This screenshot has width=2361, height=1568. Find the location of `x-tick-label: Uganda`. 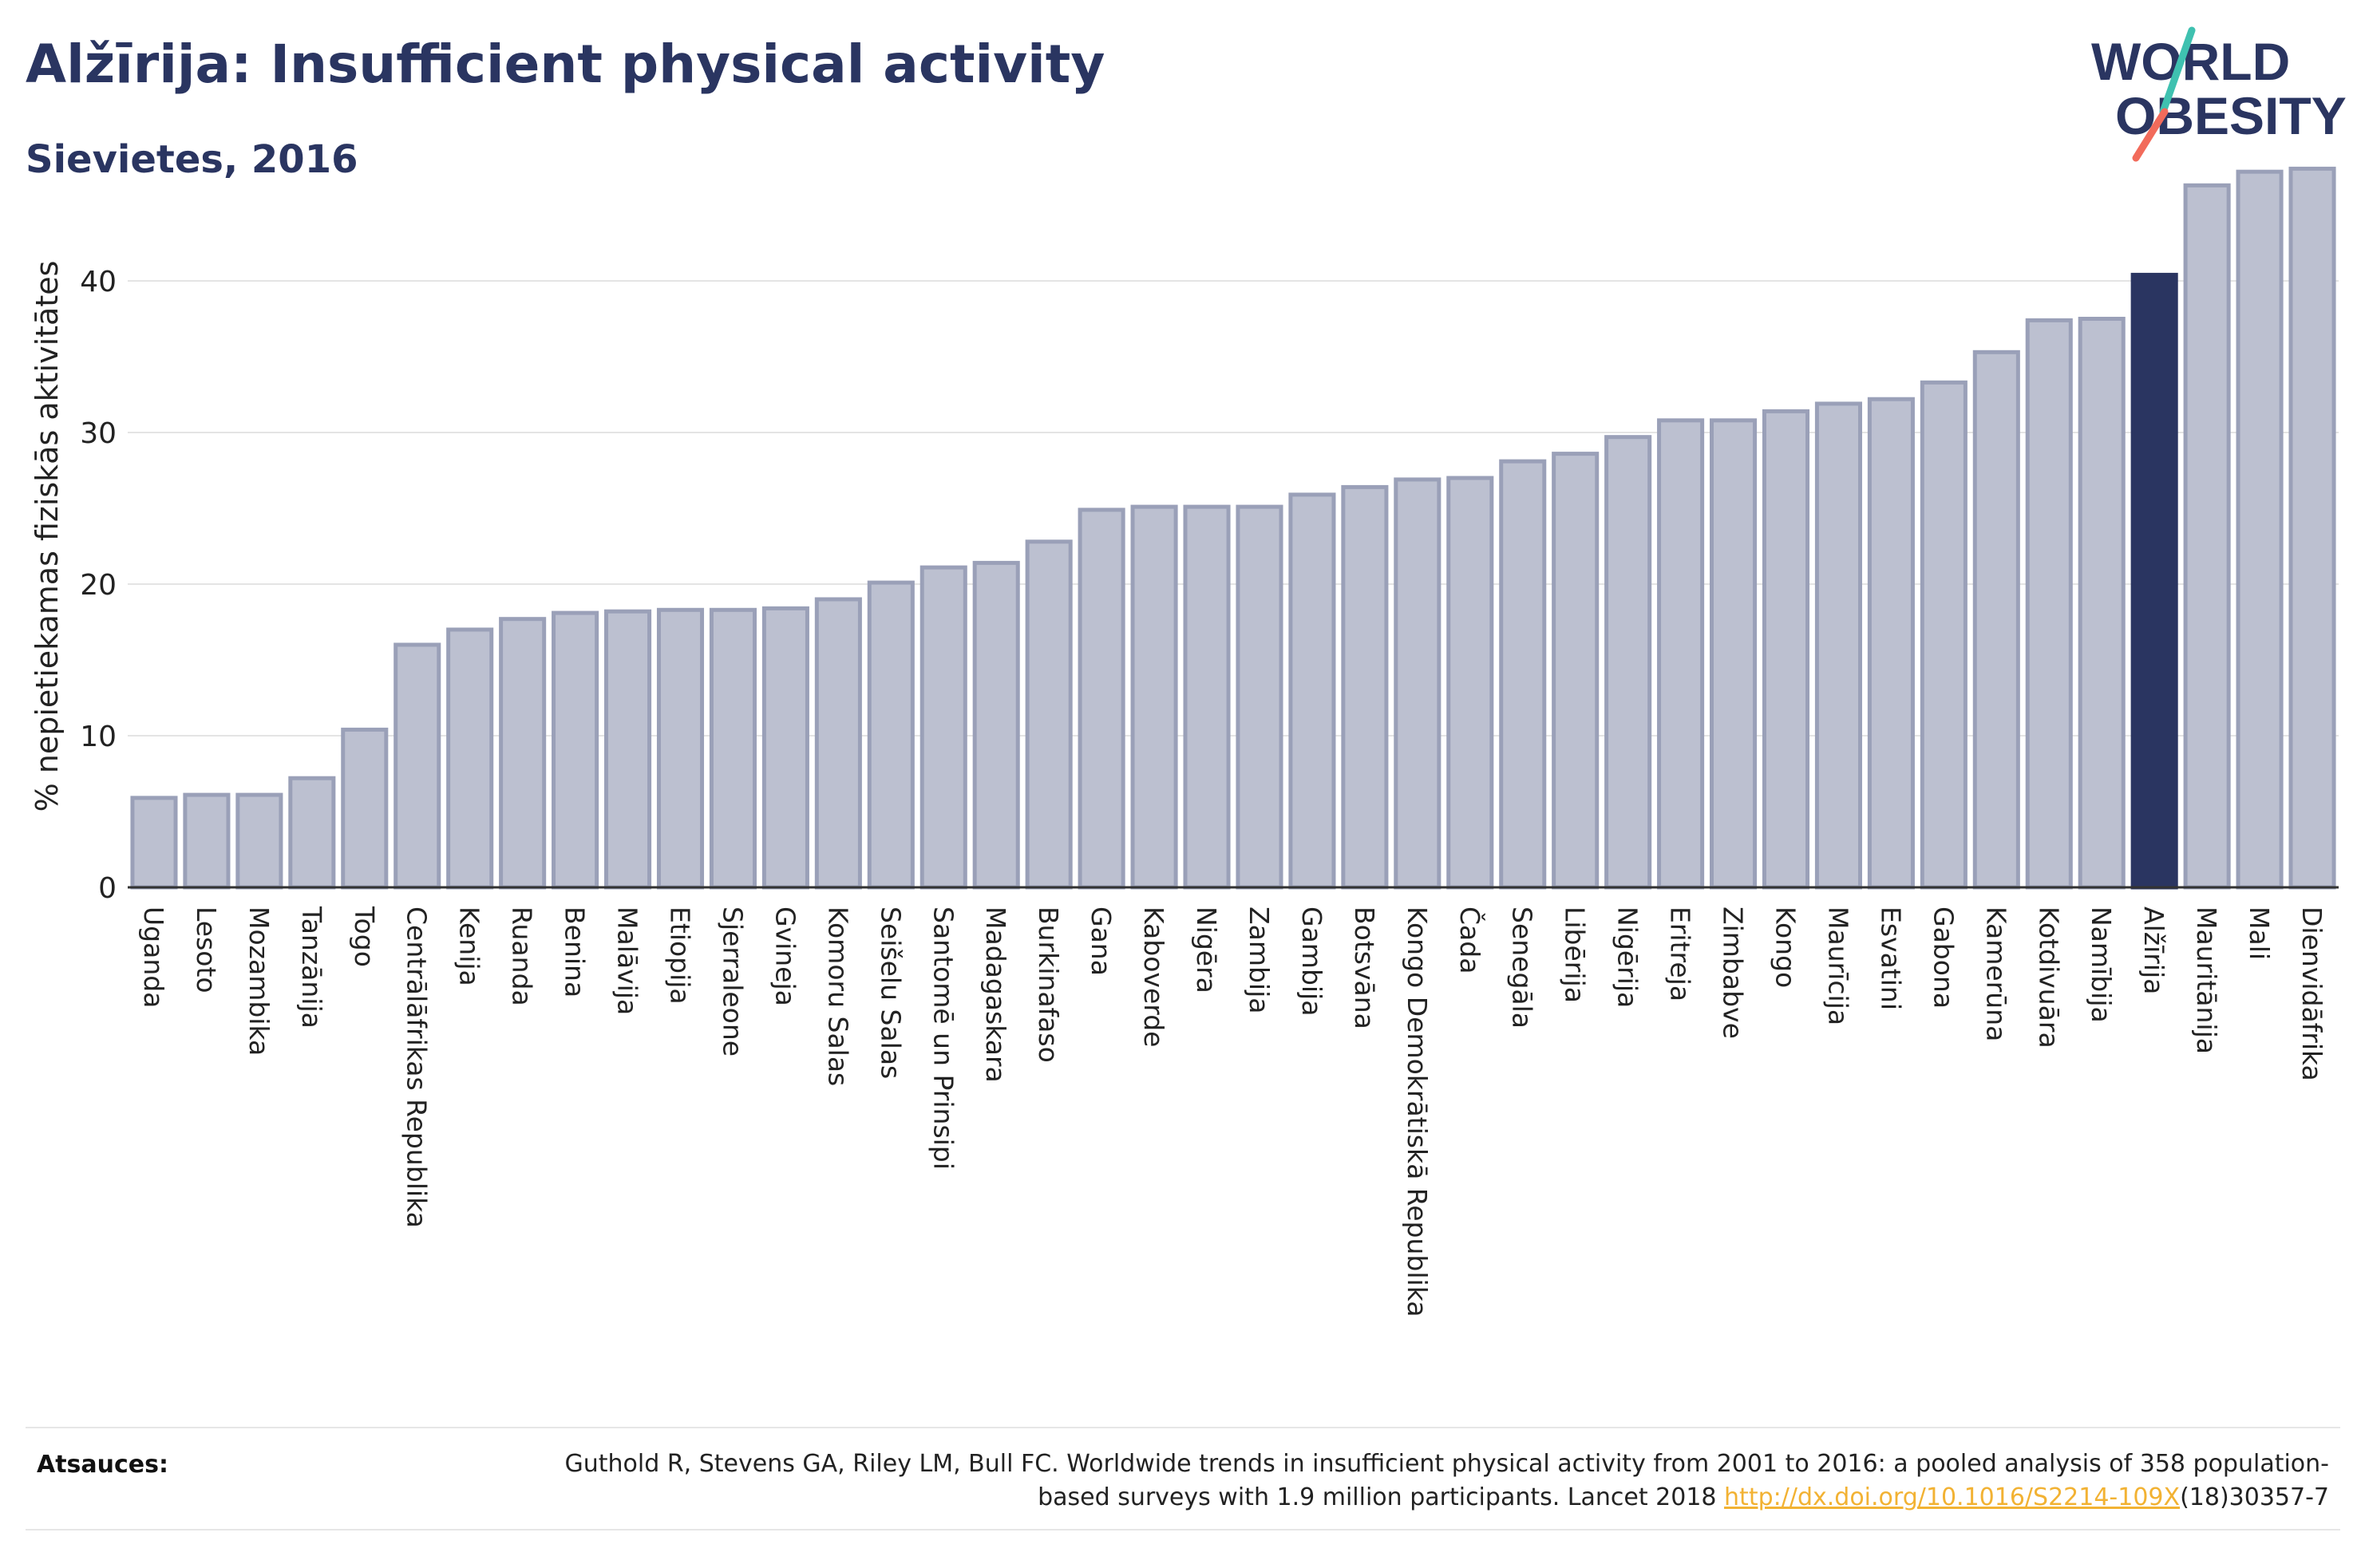

x-tick-label: Uganda is located at coordinates (153, 957).